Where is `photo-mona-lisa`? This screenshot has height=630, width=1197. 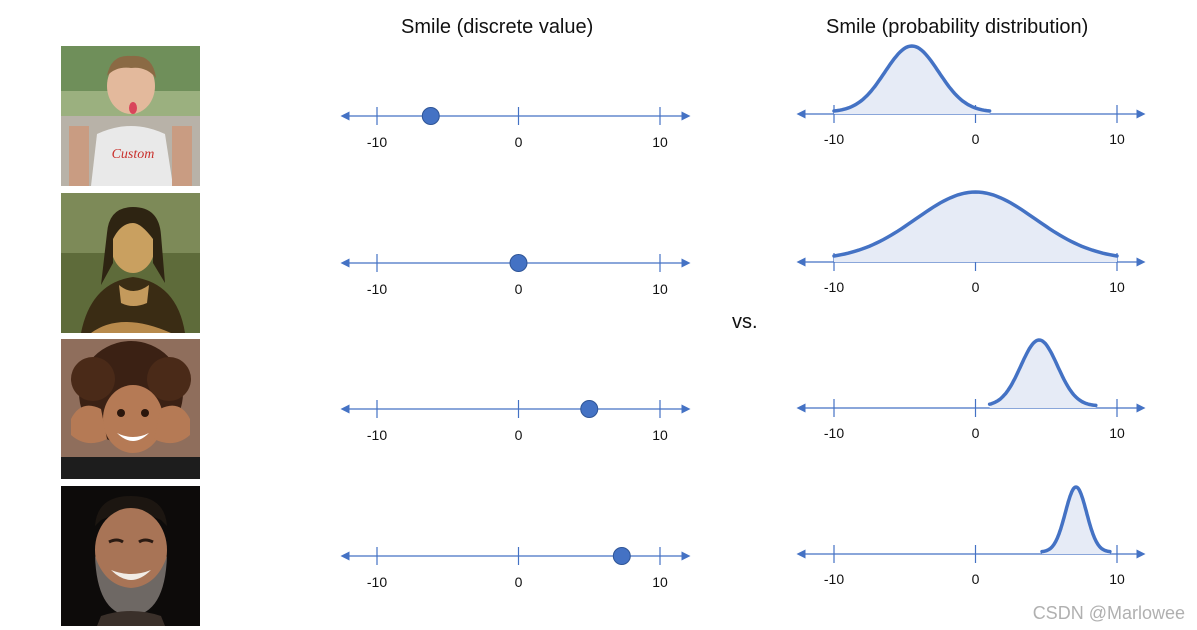
photo-mona-lisa is located at coordinates (130, 263).